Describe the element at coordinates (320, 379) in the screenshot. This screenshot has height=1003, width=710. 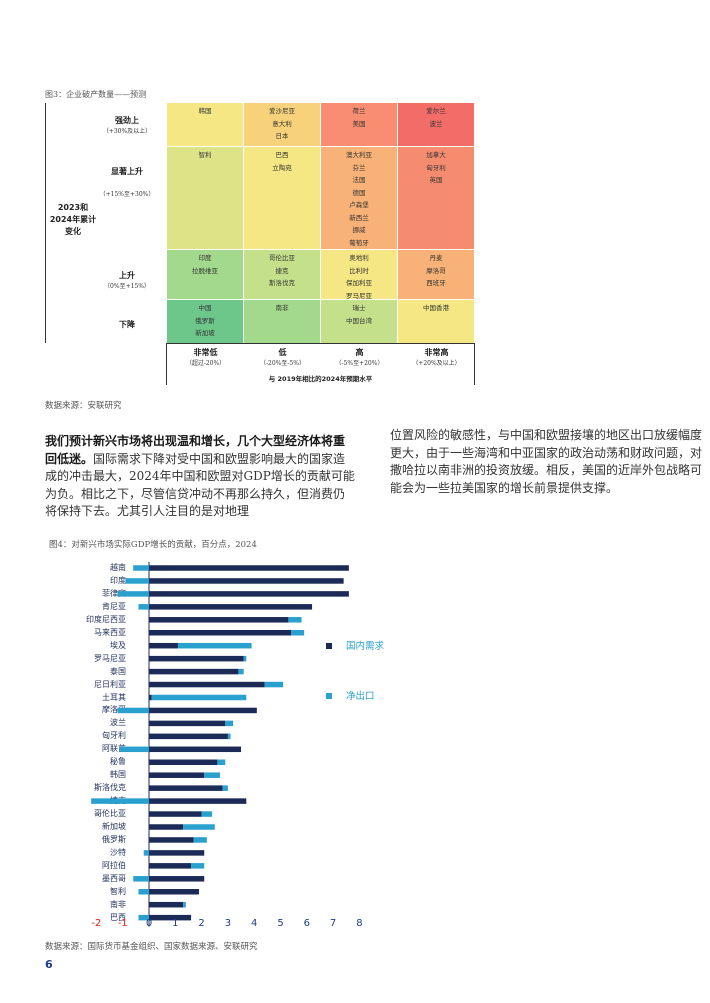
I see `matrix-x-axis-label: 与 2019年相比的2024年预期水平` at that location.